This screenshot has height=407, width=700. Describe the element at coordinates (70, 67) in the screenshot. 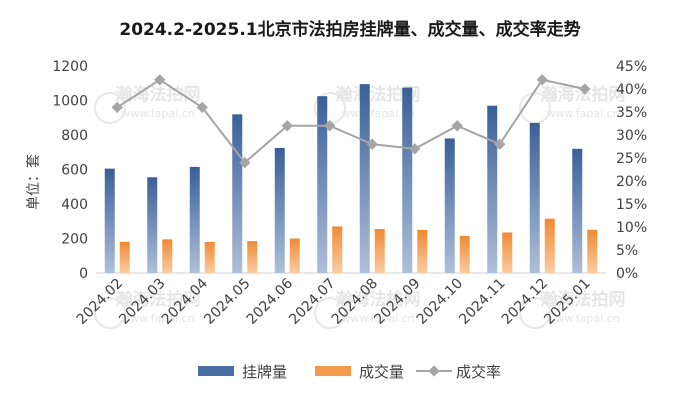

I see `left-axis-tick-label: 1200` at that location.